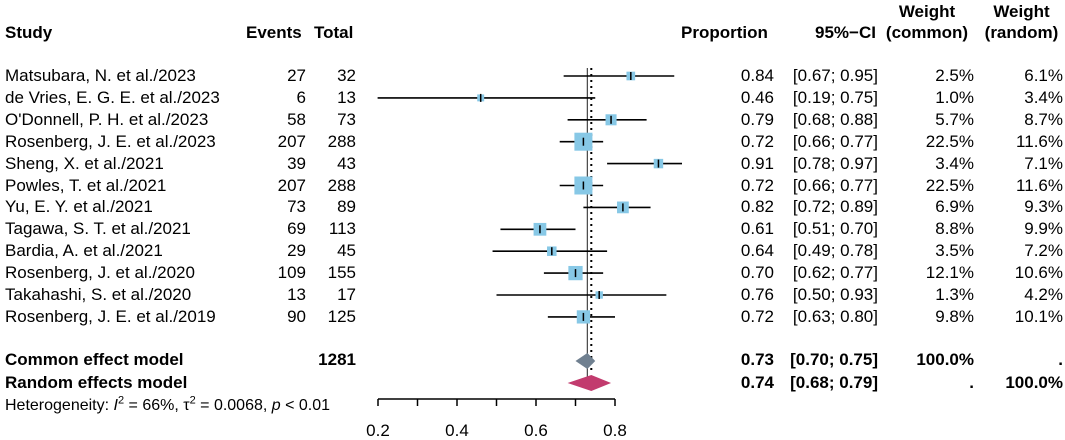 This screenshot has height=440, width=1065. Describe the element at coordinates (296, 294) in the screenshot. I see `study-events: 13` at that location.